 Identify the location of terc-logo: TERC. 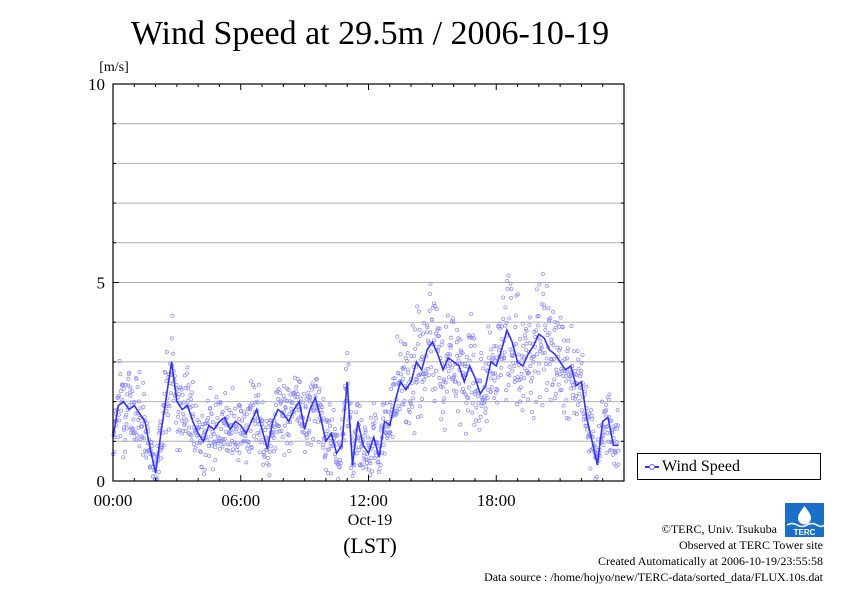
(804, 520).